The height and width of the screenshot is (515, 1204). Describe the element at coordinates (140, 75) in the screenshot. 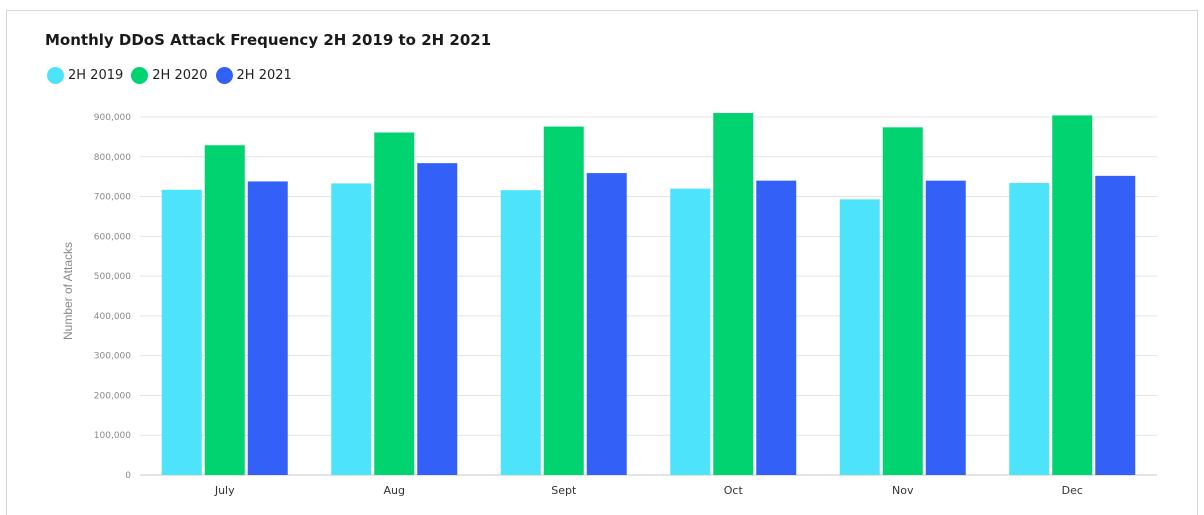

I see `legend-swatch-2h-2020` at that location.